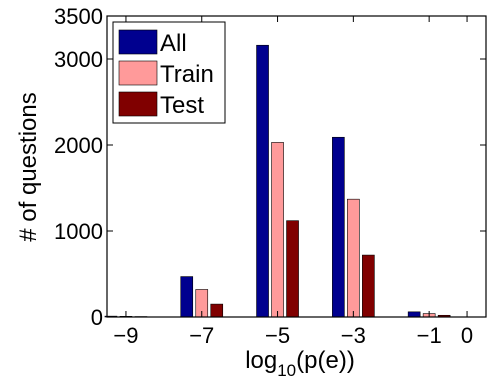 This screenshot has width=488, height=385. I want to click on x-tick-label-1: −7, so click(201, 335).